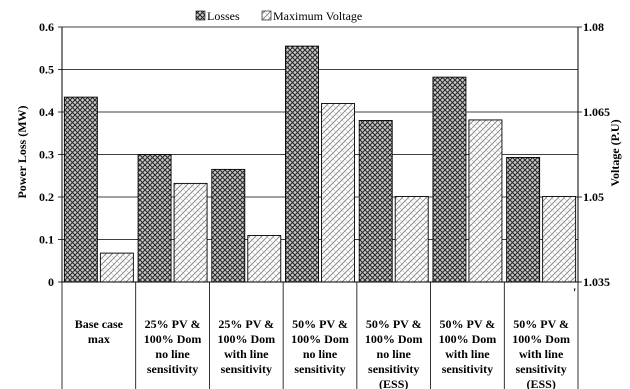  Describe the element at coordinates (593, 27) in the screenshot. I see `y-right-tick-label: 1.08` at that location.